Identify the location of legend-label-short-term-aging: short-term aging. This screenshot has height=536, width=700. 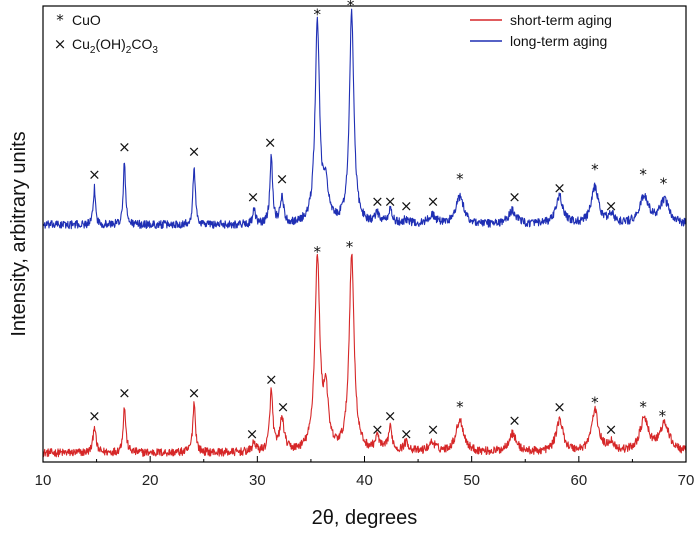
(561, 20).